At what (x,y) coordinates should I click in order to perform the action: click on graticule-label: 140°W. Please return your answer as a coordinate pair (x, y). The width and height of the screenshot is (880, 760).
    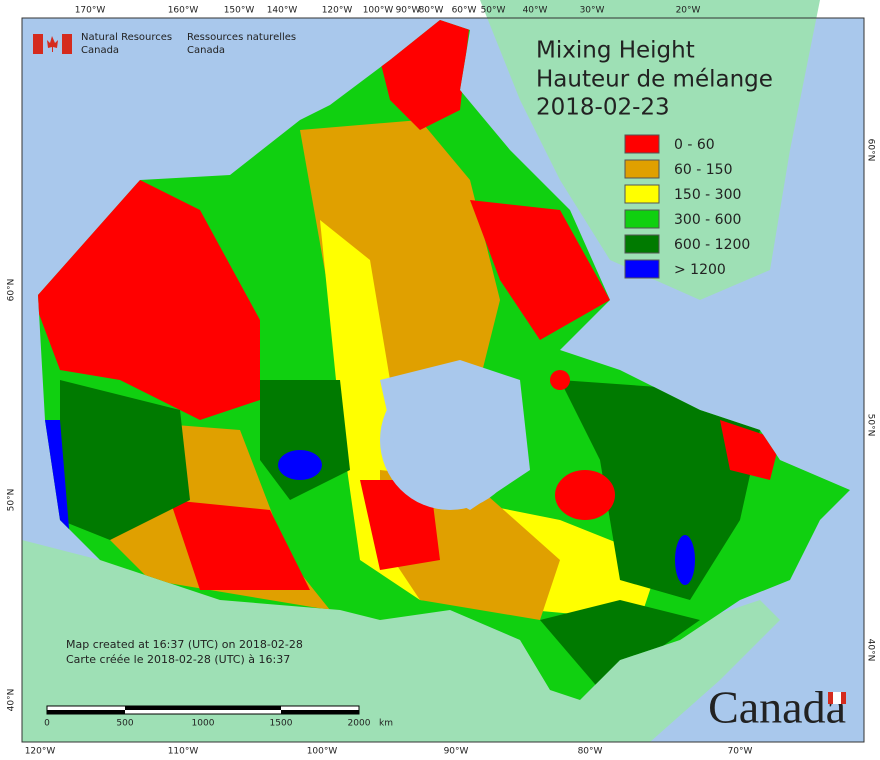
    Looking at the image, I should click on (282, 11).